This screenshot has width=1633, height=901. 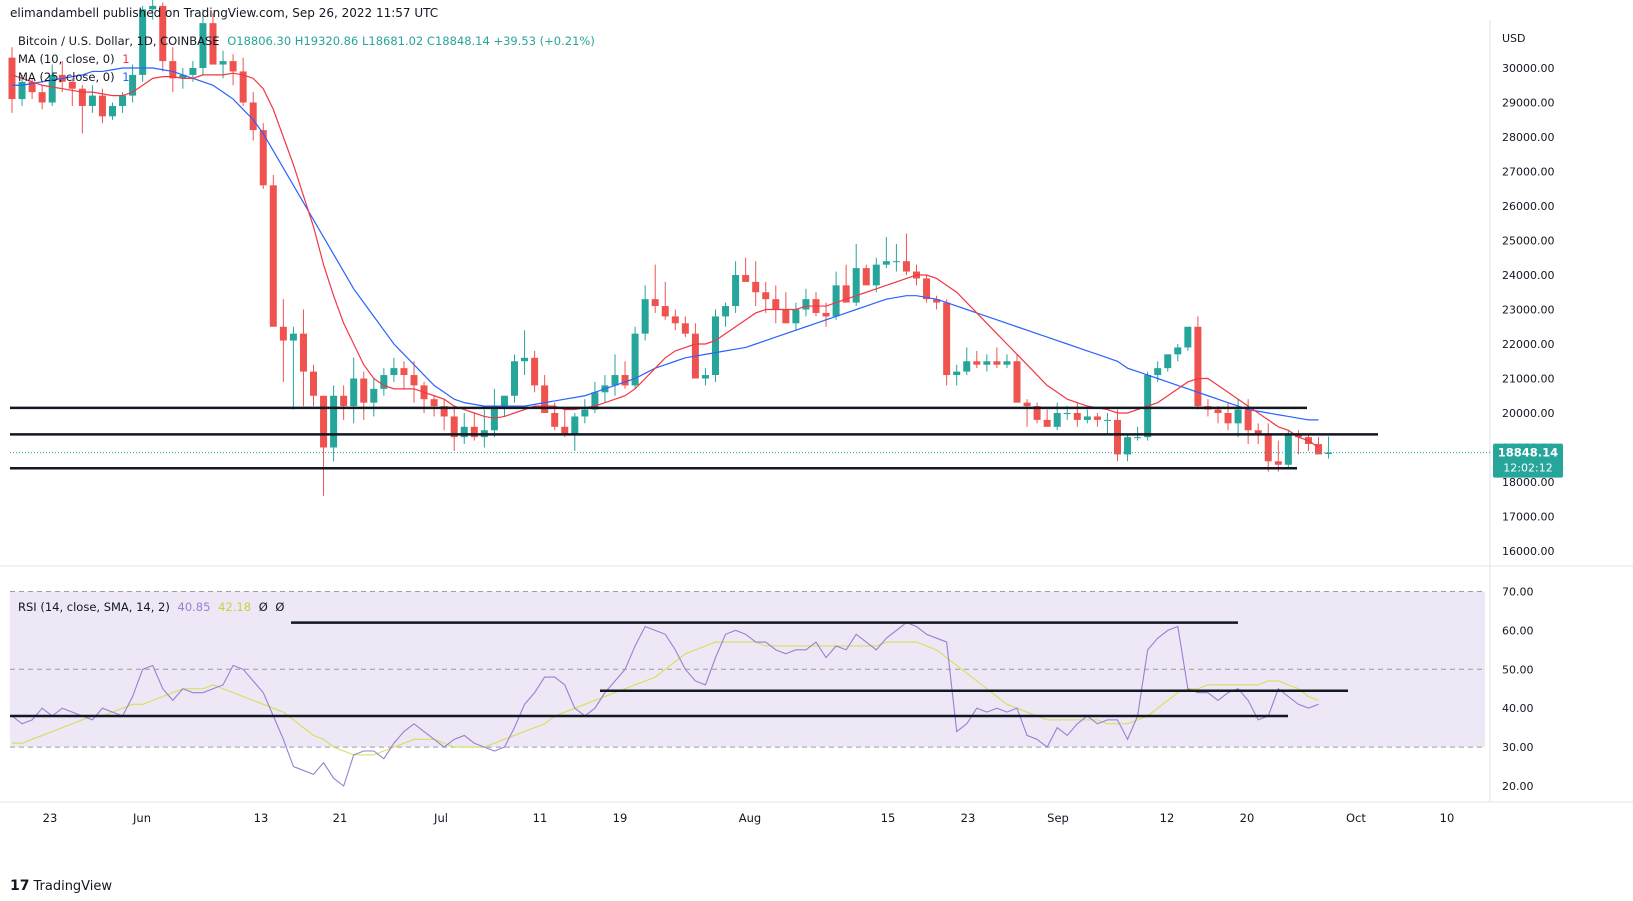 I want to click on tradingview-footer: 17 TradingView, so click(x=61, y=886).